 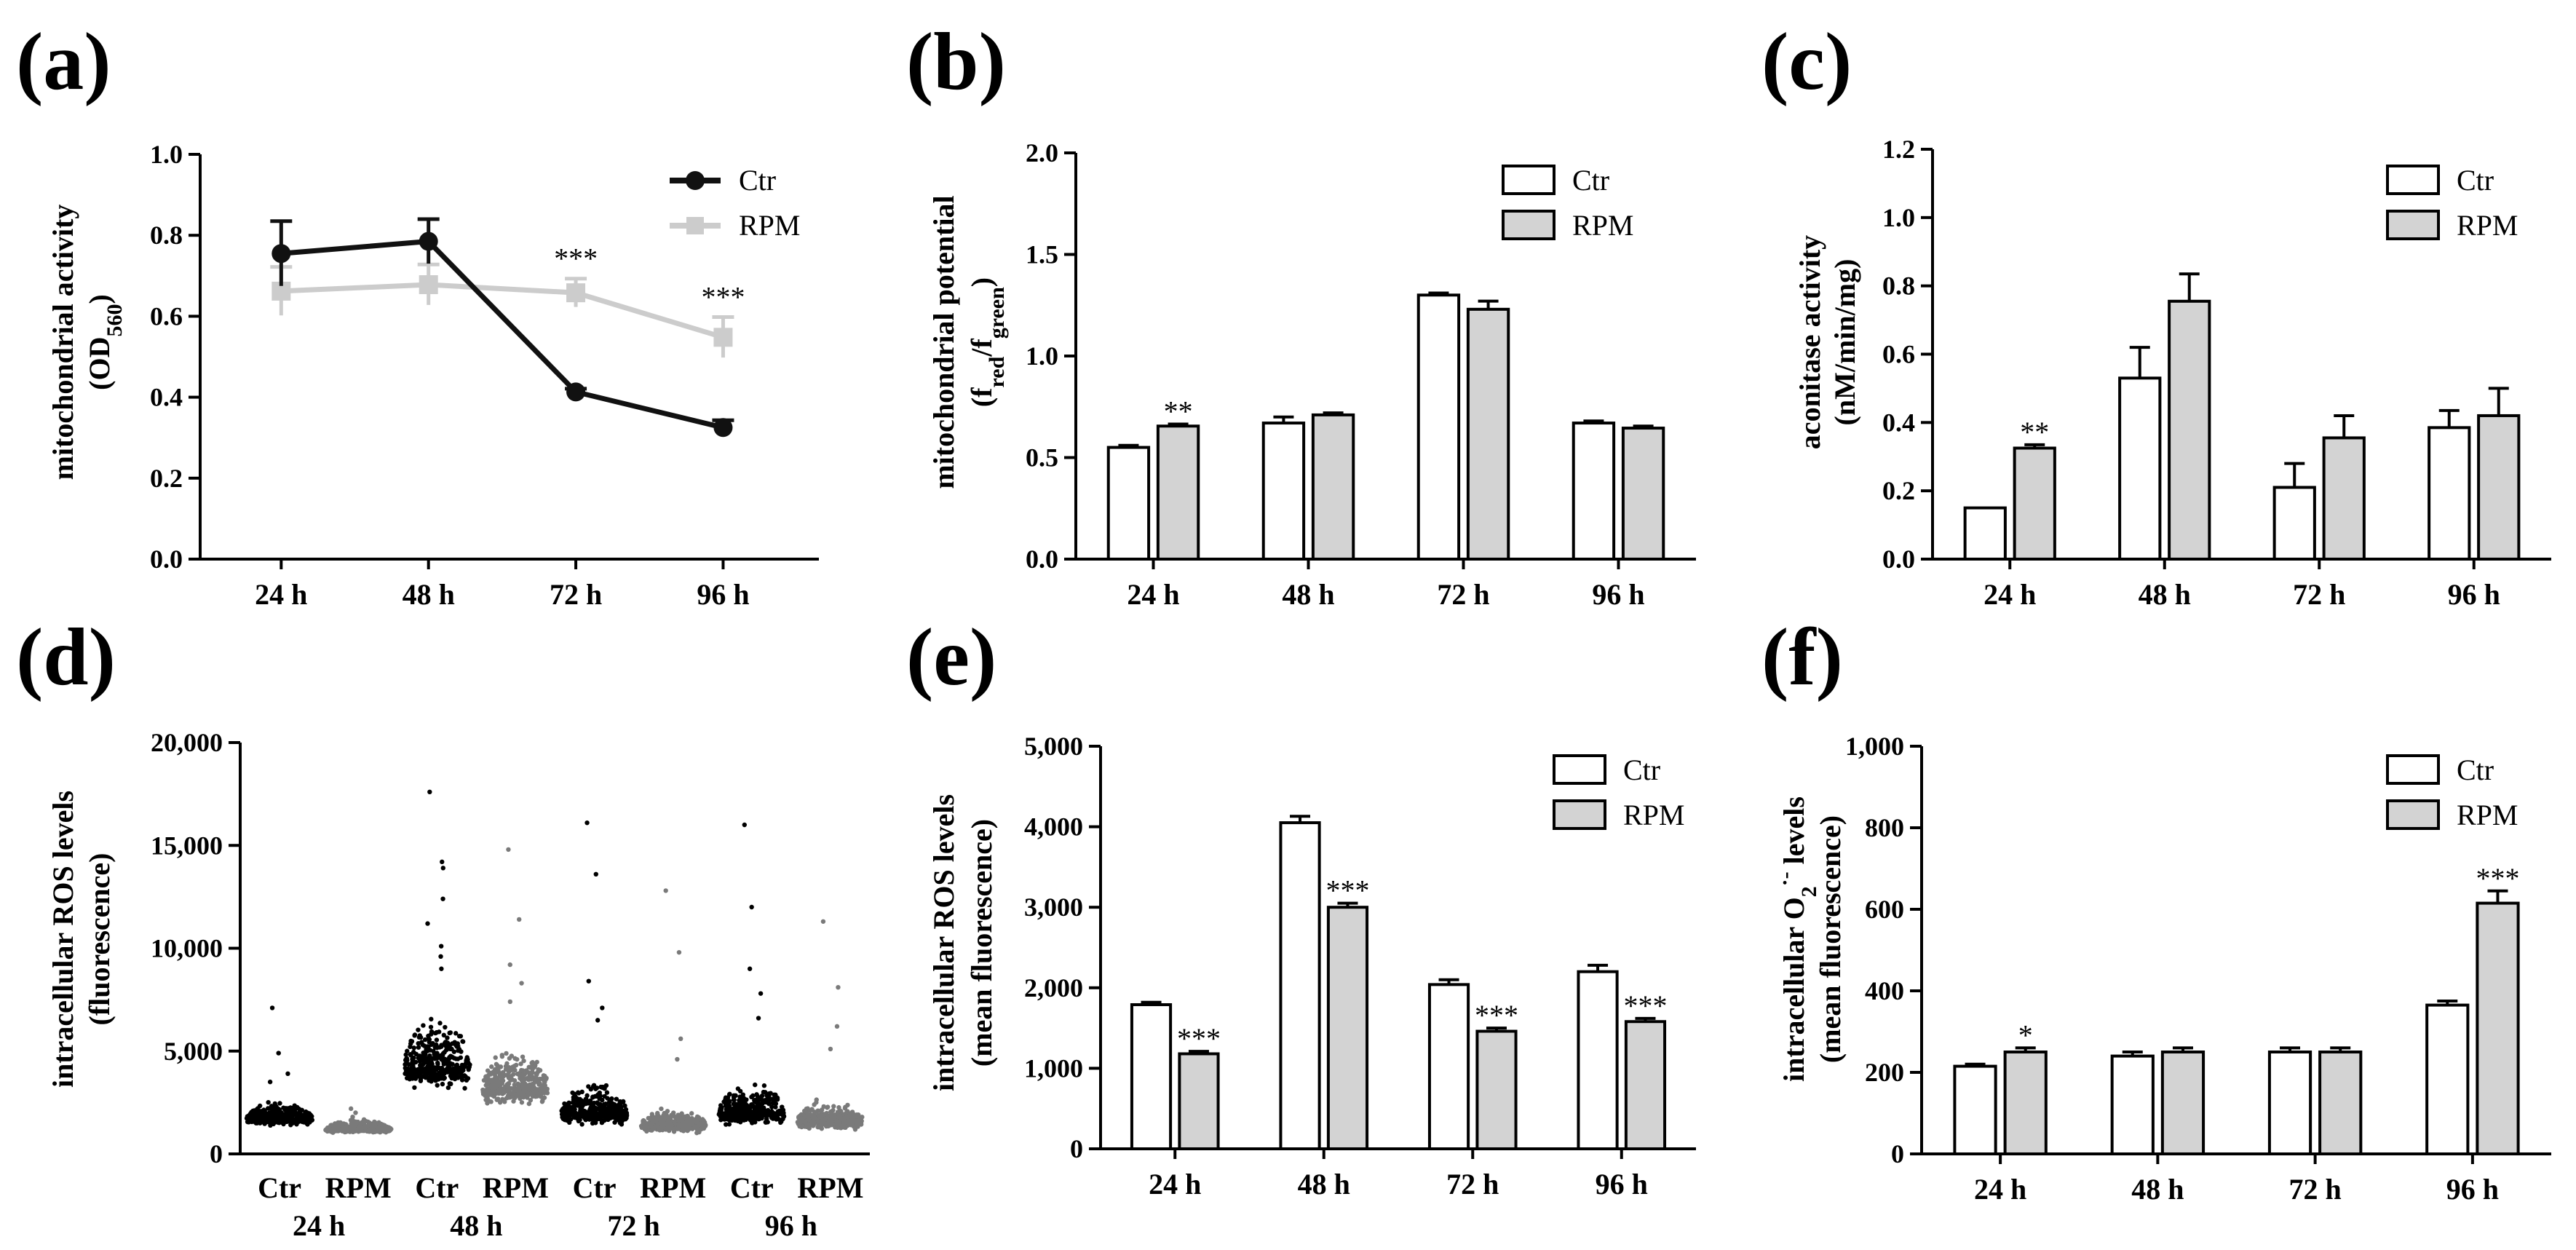 I want to click on panel-label-f: (f), so click(x=1802, y=657).